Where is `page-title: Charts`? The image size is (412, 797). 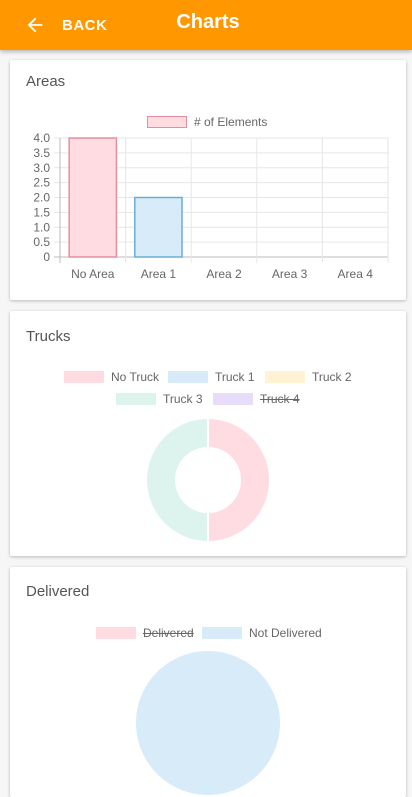 page-title: Charts is located at coordinates (208, 22).